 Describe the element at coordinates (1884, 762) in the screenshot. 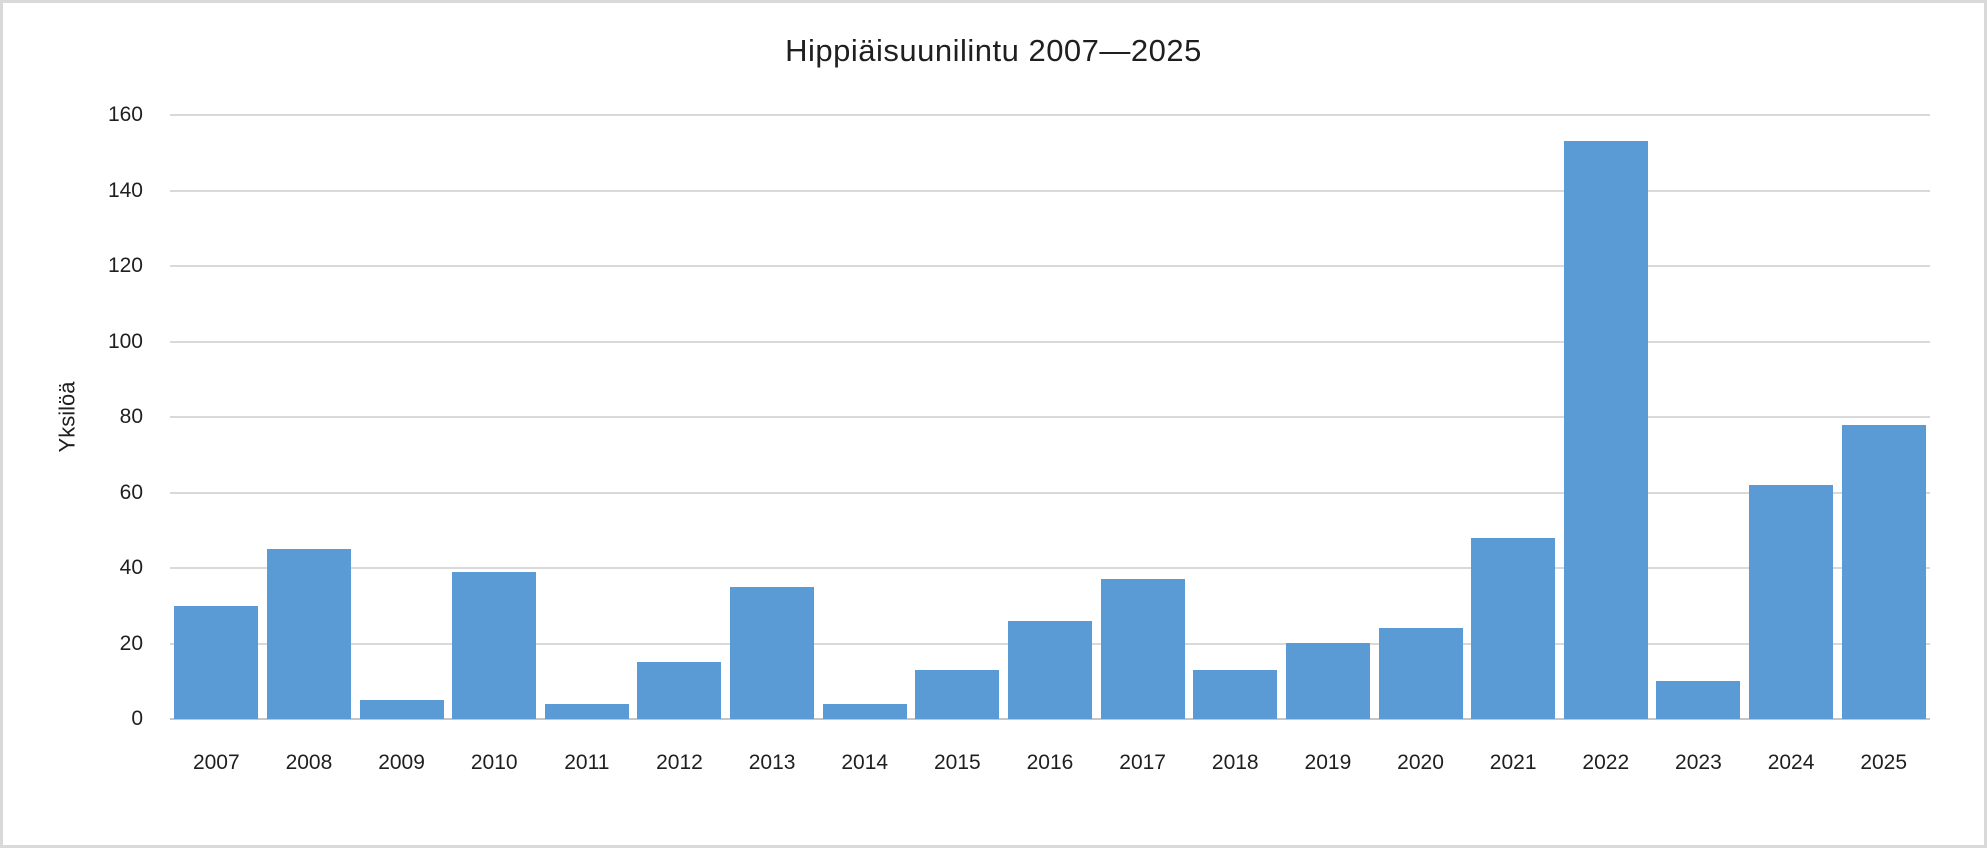

I see `x-tick-label: 2025` at that location.